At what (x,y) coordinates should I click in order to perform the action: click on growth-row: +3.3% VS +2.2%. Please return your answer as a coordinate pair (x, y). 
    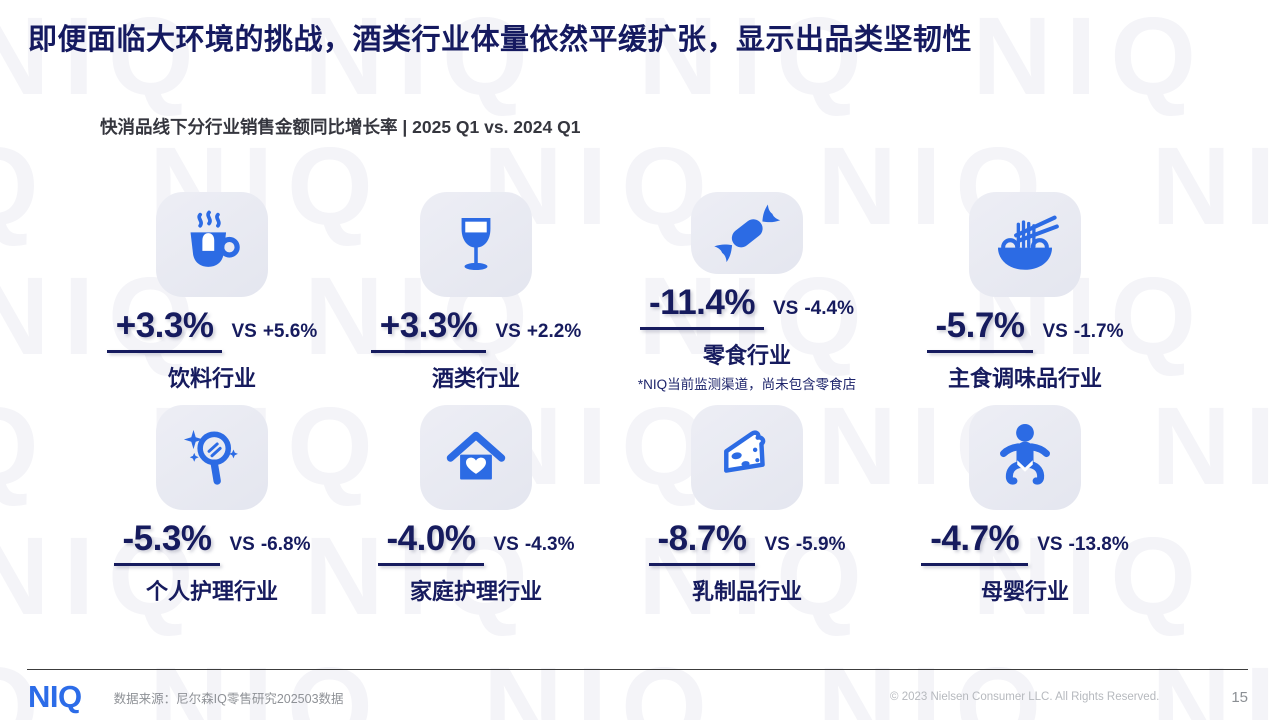
    Looking at the image, I should click on (476, 329).